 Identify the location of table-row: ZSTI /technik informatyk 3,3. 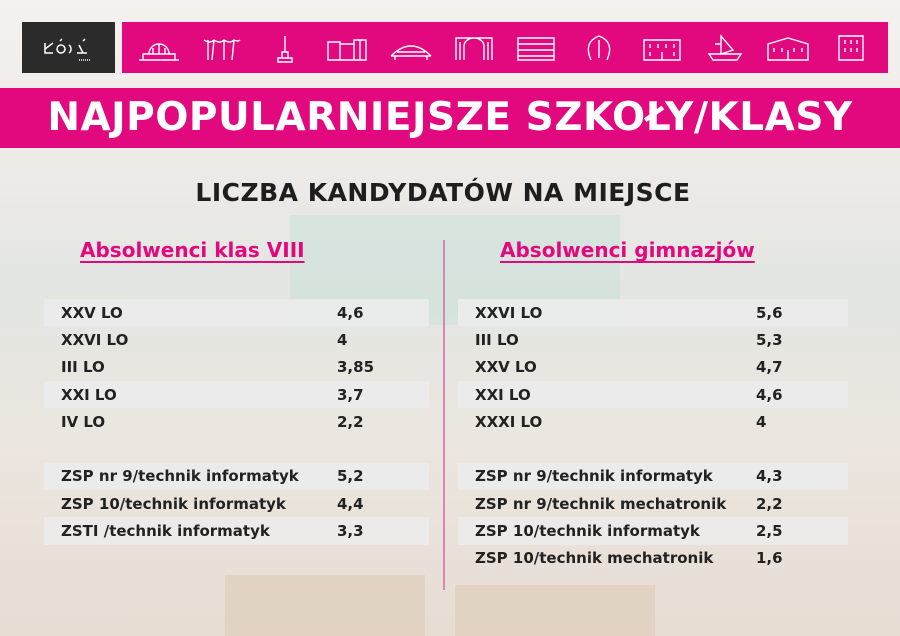
(236, 531).